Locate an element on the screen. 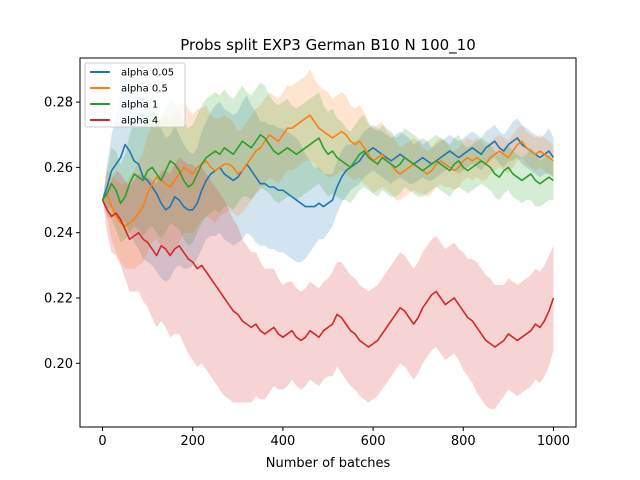  legend: alpha 0.05 alpha 0.5 alpha 1 alpha 4 is located at coordinates (135, 95).